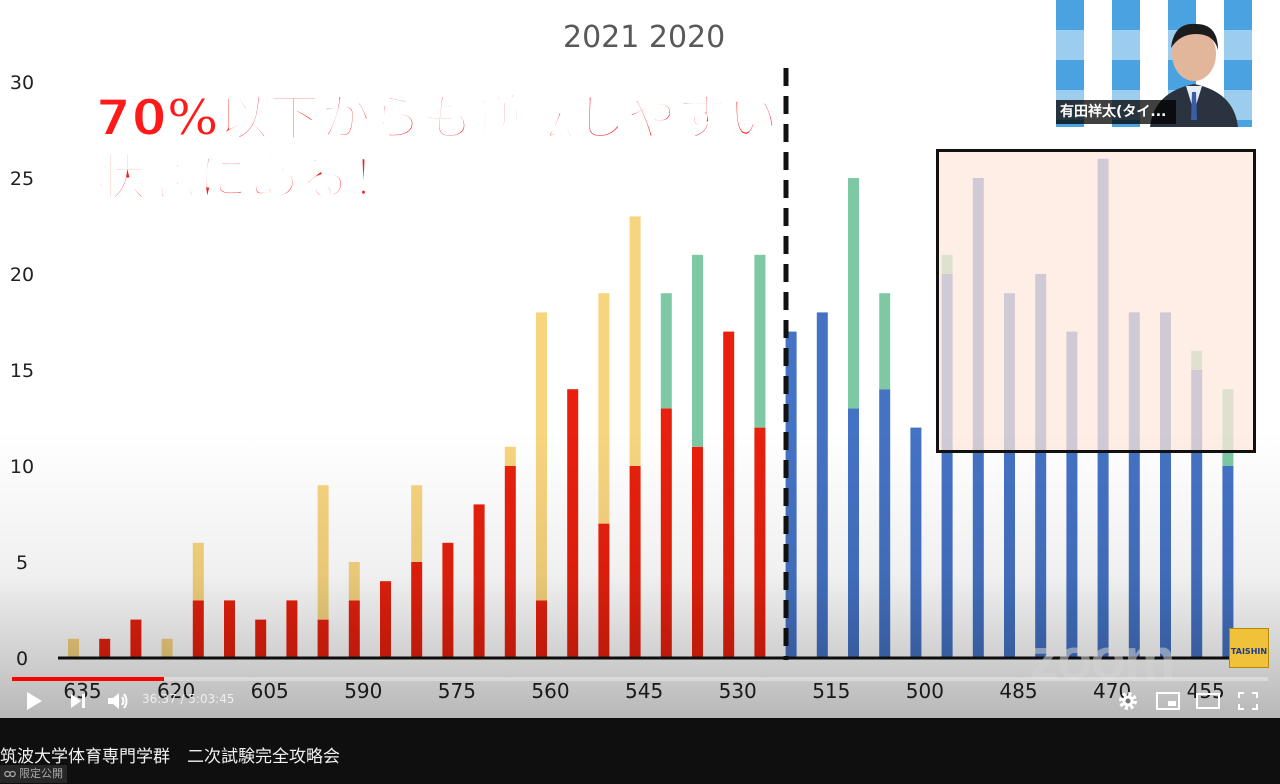  Describe the element at coordinates (88, 679) in the screenshot. I see `progress-bar-played` at that location.